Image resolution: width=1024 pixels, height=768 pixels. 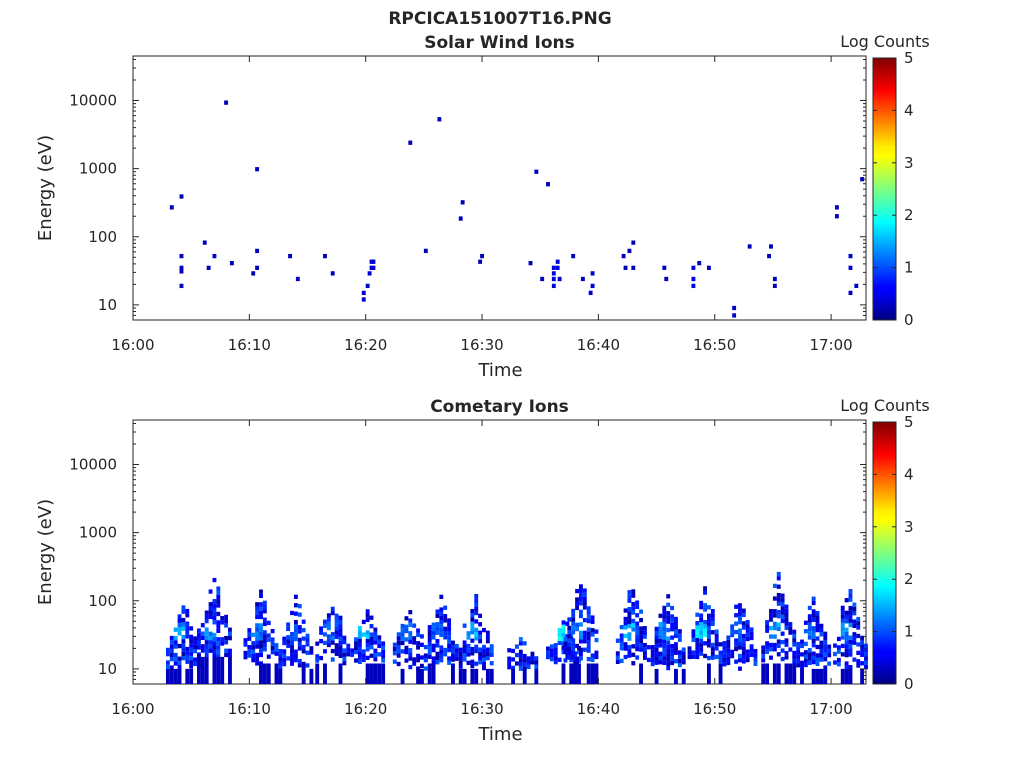 I want to click on figure-title: RPCICA151007T16.PNG, so click(x=499, y=19).